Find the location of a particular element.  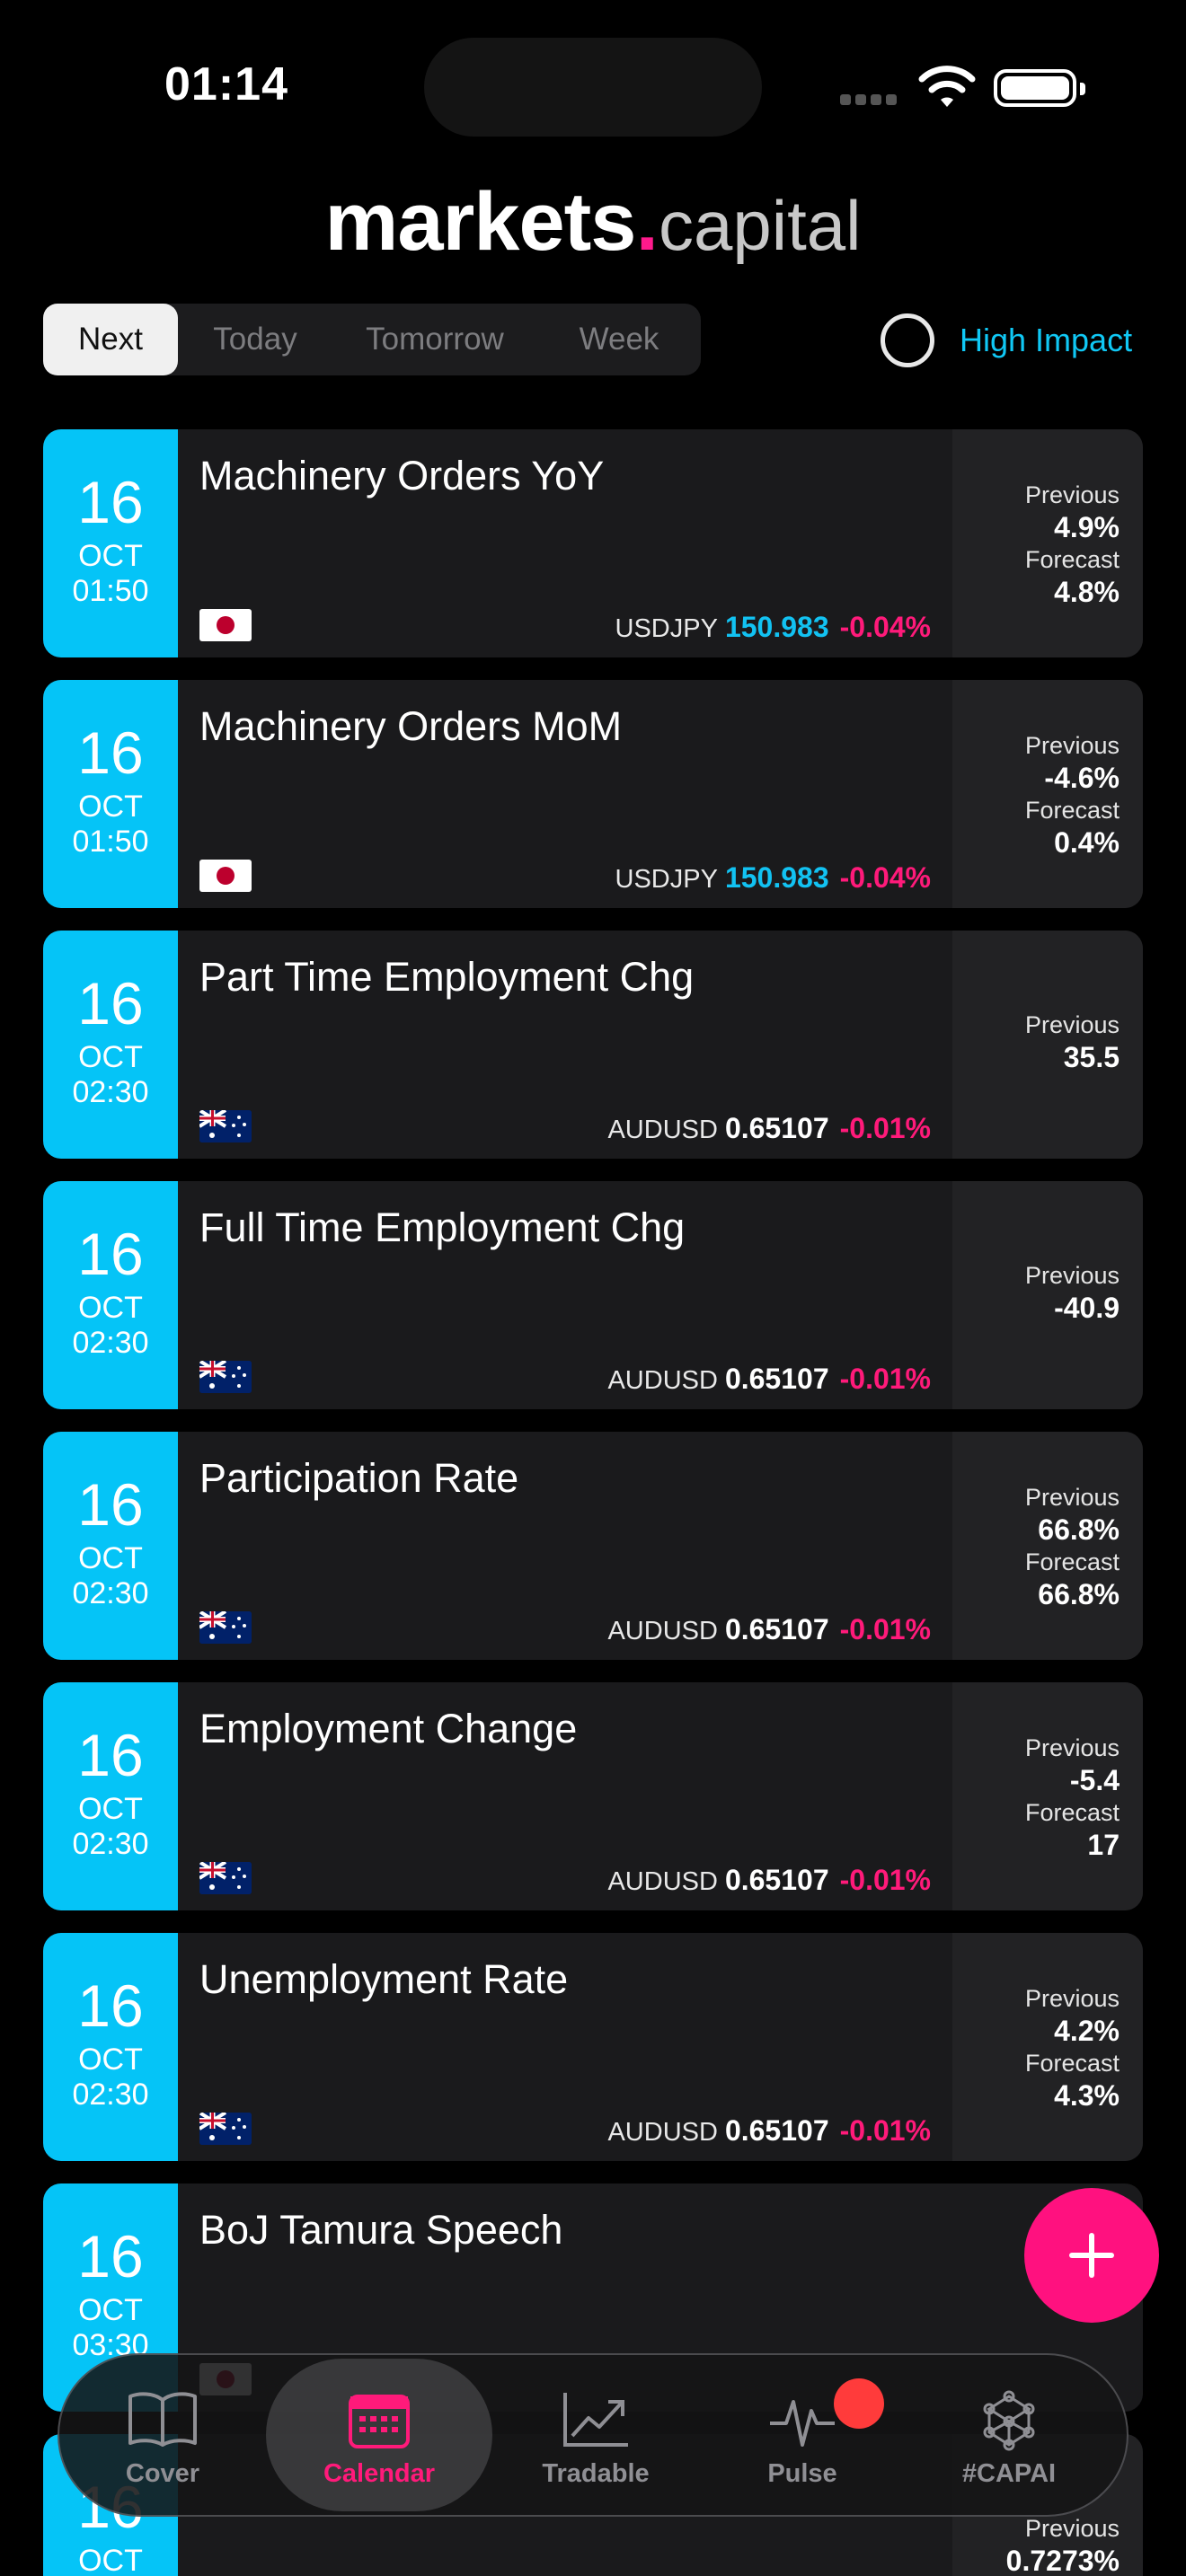

forecast-value: 17 is located at coordinates (1103, 1845).